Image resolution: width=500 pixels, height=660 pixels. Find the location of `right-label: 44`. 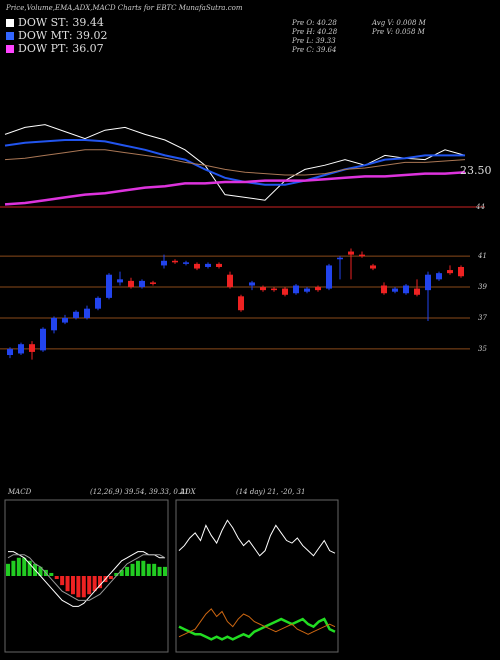

right-label: 44 is located at coordinates (480, 207).